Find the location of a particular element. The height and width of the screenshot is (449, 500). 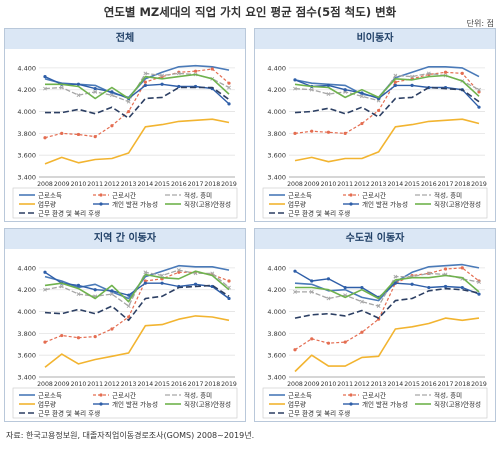

x-tick-label: 2008 is located at coordinates (295, 384).